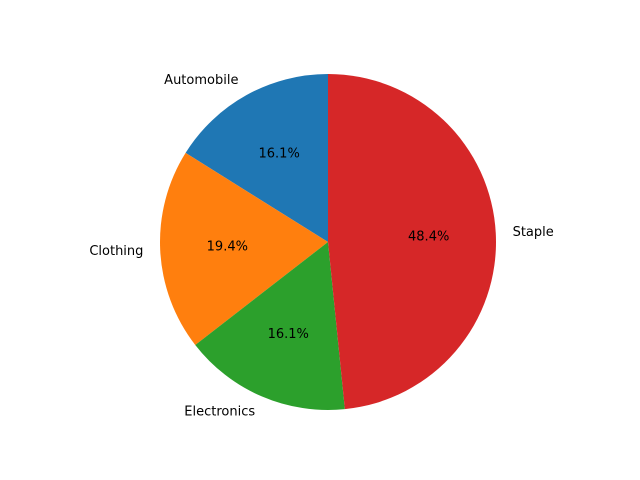 Image resolution: width=640 pixels, height=480 pixels. I want to click on pie-slice-automobile, so click(256, 158).